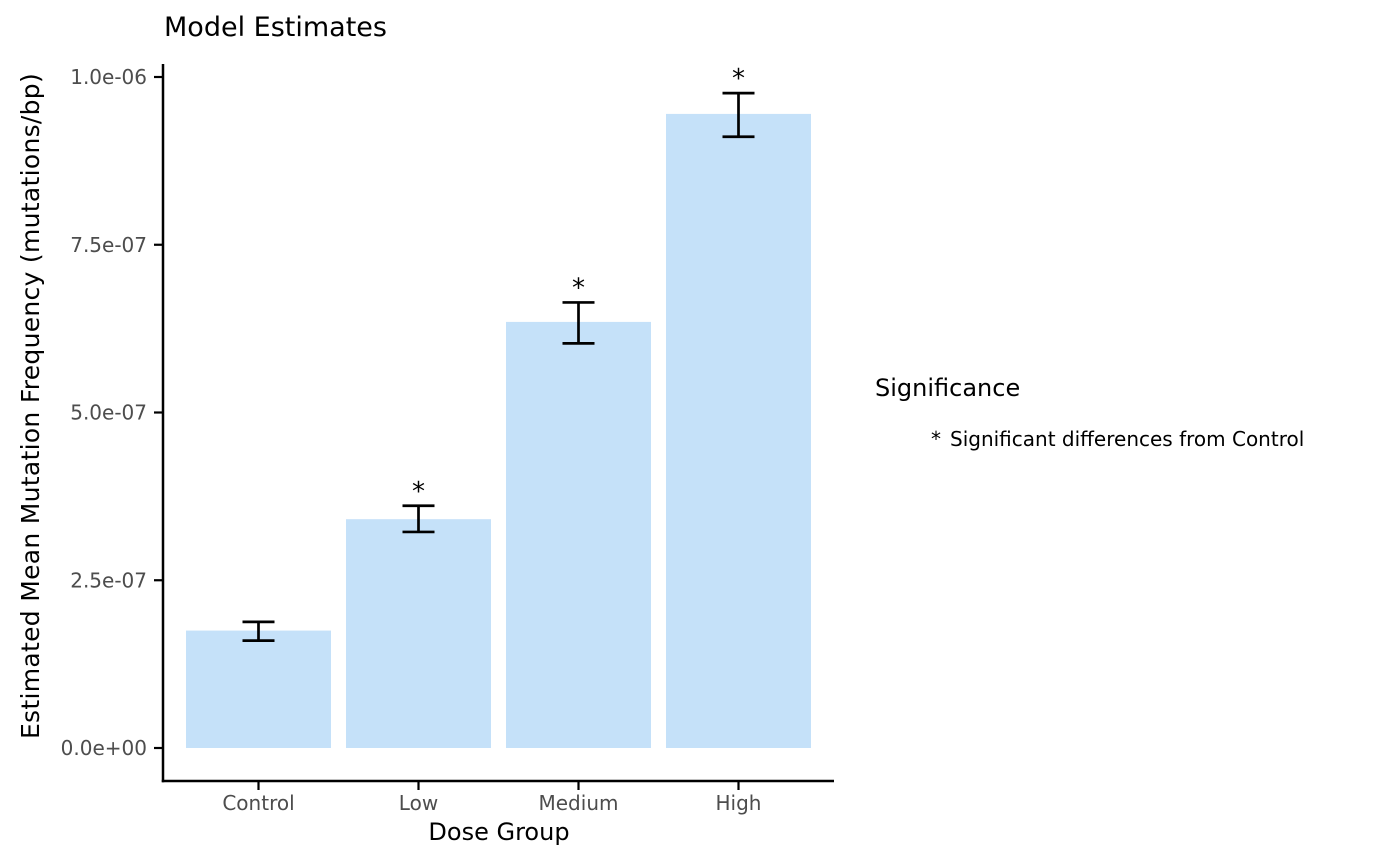 The image size is (1400, 865). Describe the element at coordinates (936, 439) in the screenshot. I see `asterisk-key-icon: *` at that location.